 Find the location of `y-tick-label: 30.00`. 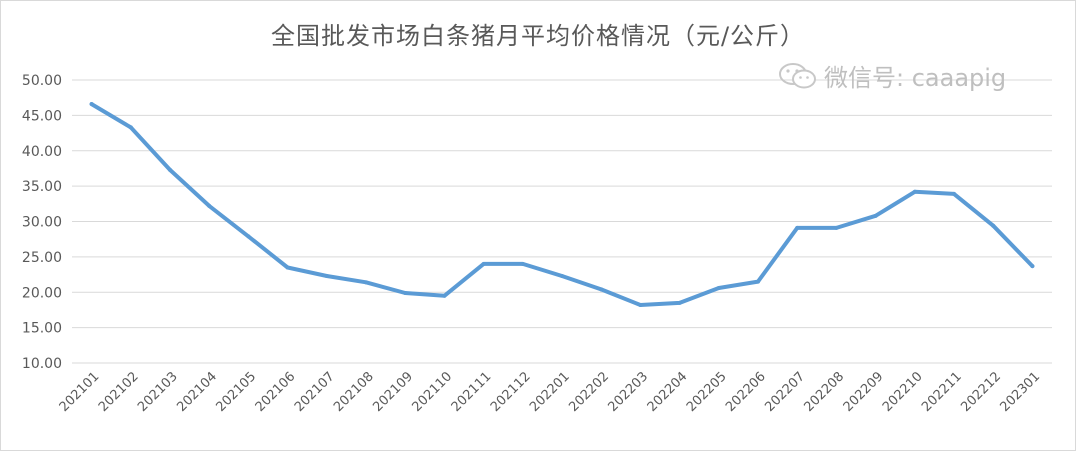

y-tick-label: 30.00 is located at coordinates (42, 223).